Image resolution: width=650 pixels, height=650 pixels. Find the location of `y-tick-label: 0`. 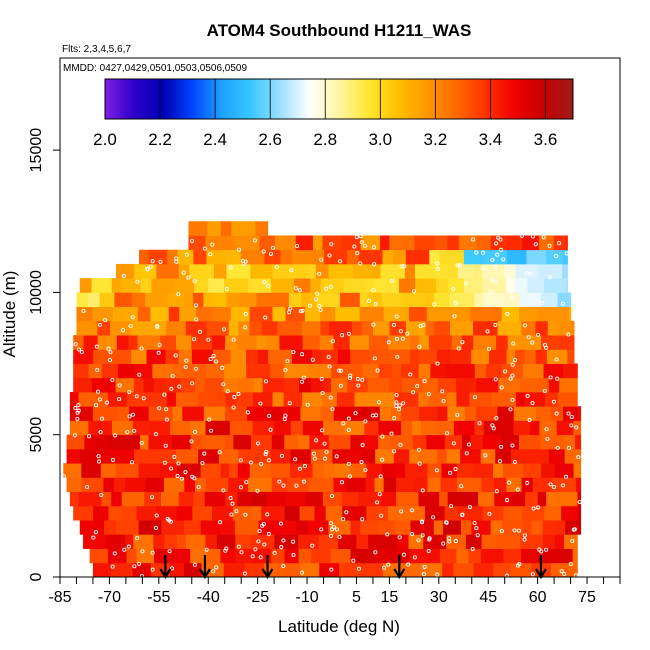

y-tick-label: 0 is located at coordinates (36, 576).